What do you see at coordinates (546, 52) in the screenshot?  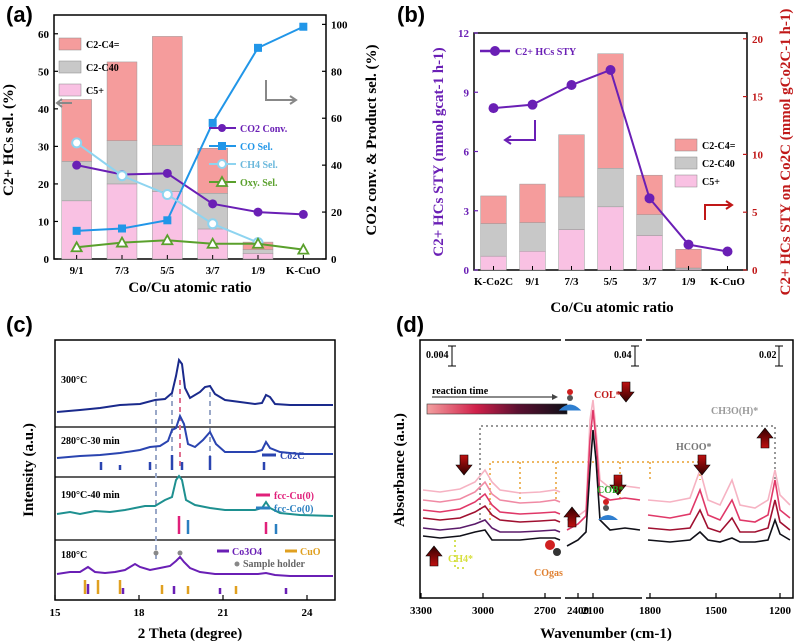 I see `legend-c2-sty: C2+ HCs STY` at bounding box center [546, 52].